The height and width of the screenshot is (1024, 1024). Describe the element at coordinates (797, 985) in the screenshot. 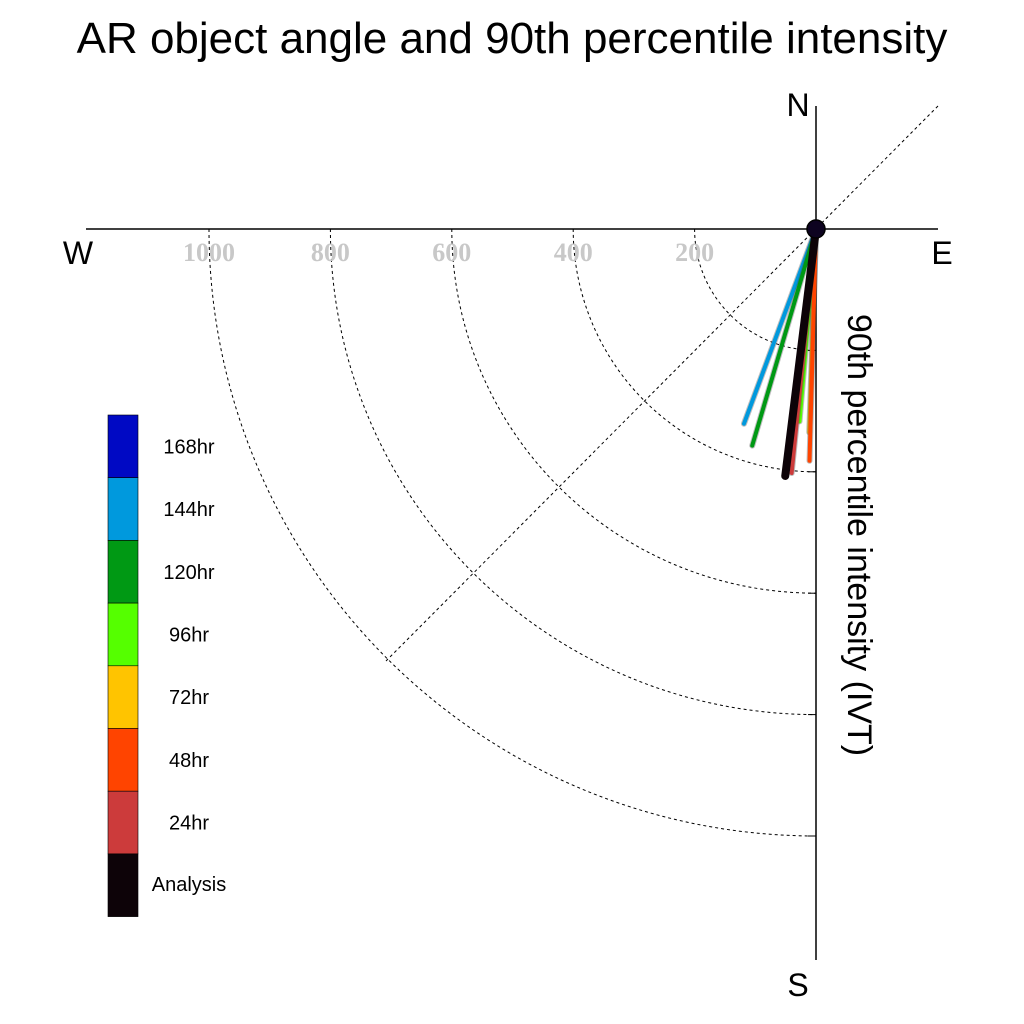

I see `south-label: S` at that location.